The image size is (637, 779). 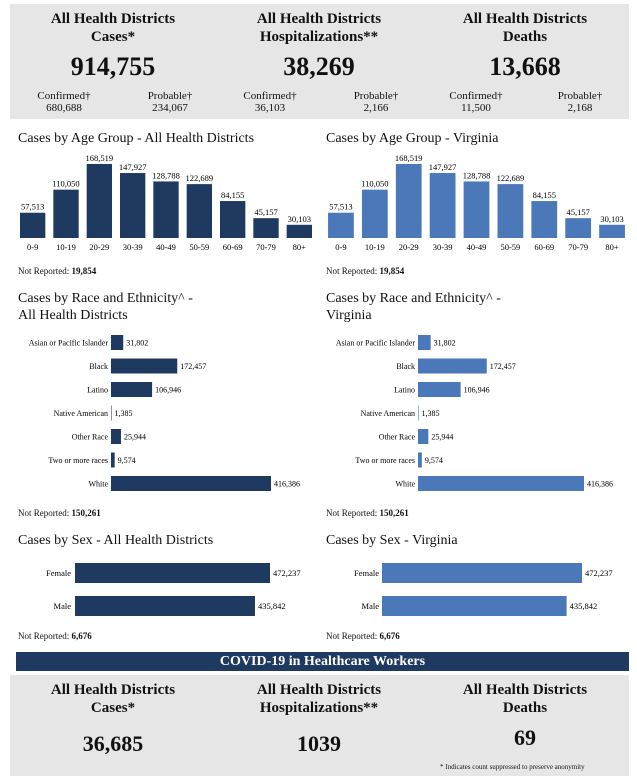 What do you see at coordinates (73, 315) in the screenshot?
I see `race-all-title-line2: All Health Districts` at bounding box center [73, 315].